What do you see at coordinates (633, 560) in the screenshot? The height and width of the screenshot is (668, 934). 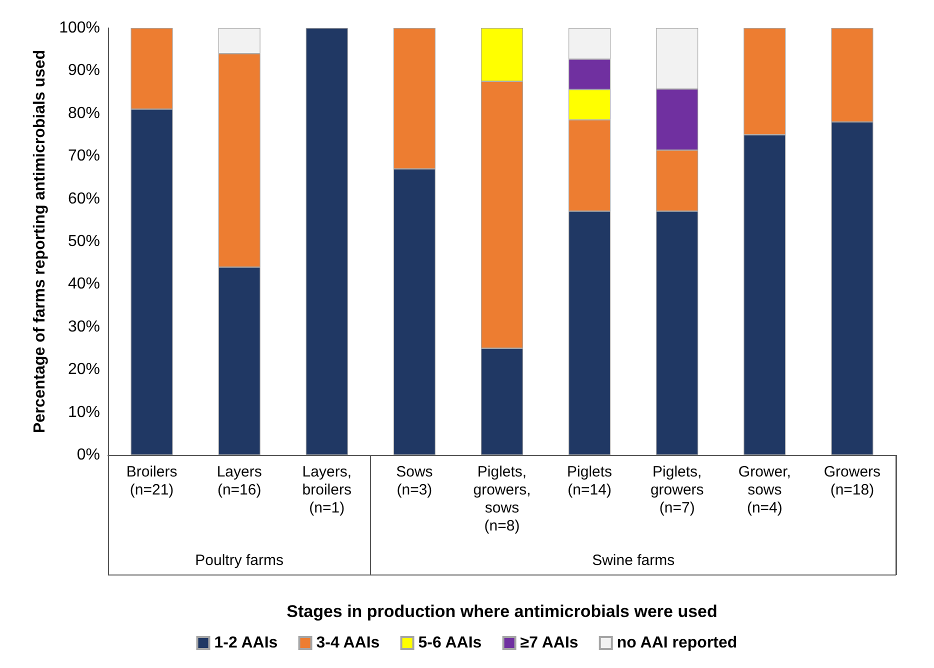 I see `text: Swine farms` at bounding box center [633, 560].